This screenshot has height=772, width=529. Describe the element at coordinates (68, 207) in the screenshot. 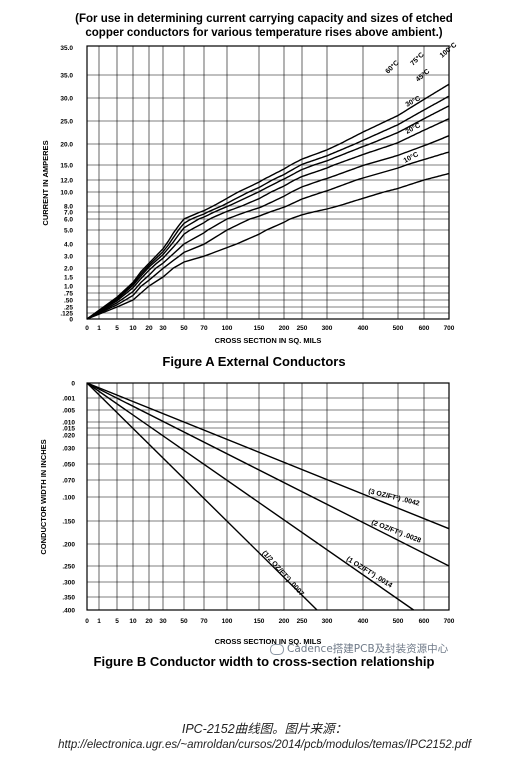

I see `figure-a-y-tick-label: 8.0` at that location.